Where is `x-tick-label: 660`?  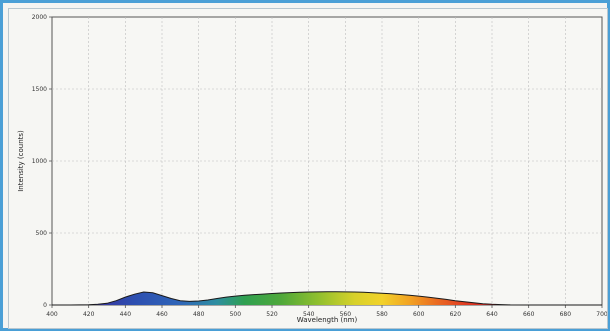
x-tick-label: 660 is located at coordinates (529, 314).